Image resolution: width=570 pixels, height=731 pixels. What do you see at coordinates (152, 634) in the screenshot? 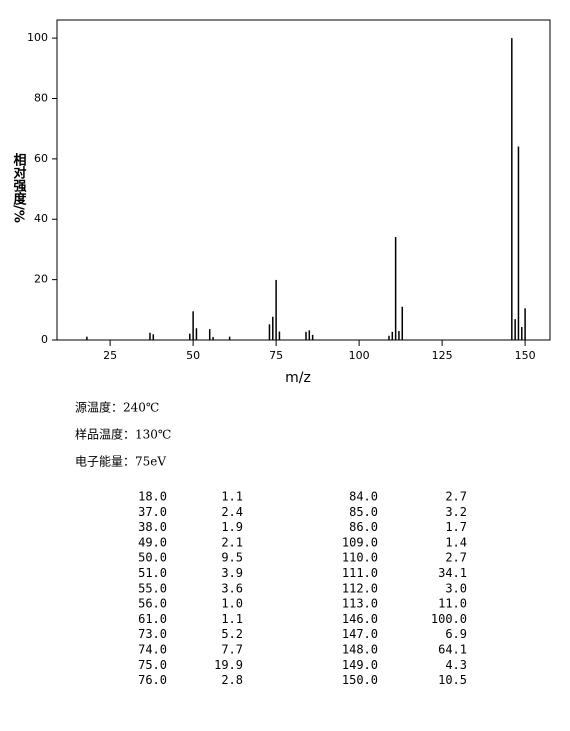
I see `table-mz: 73.0` at bounding box center [152, 634].